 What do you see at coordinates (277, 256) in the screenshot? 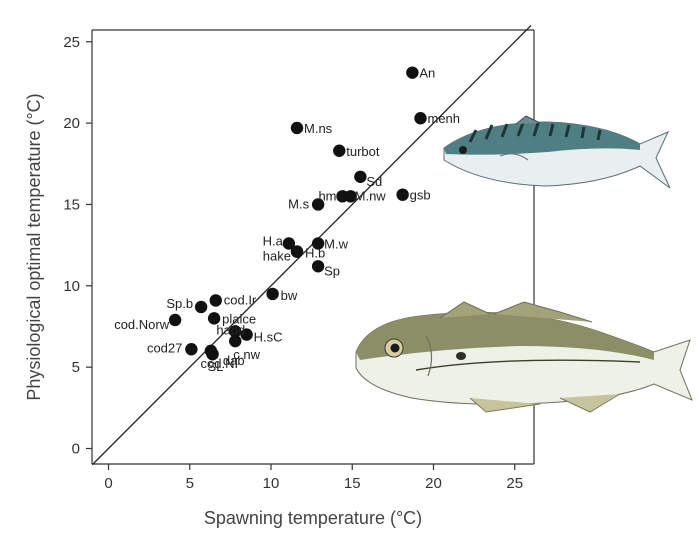
I see `point-label: hake` at bounding box center [277, 256].